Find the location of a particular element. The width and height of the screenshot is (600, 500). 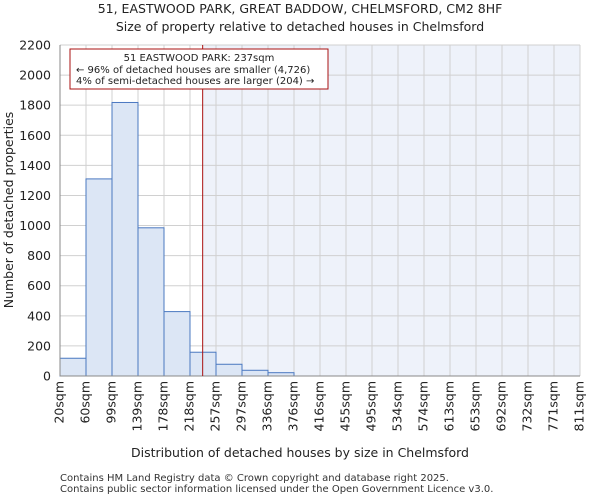

annotation-title: 51 EASTWOOD PARK: 237sqm is located at coordinates (199, 58).